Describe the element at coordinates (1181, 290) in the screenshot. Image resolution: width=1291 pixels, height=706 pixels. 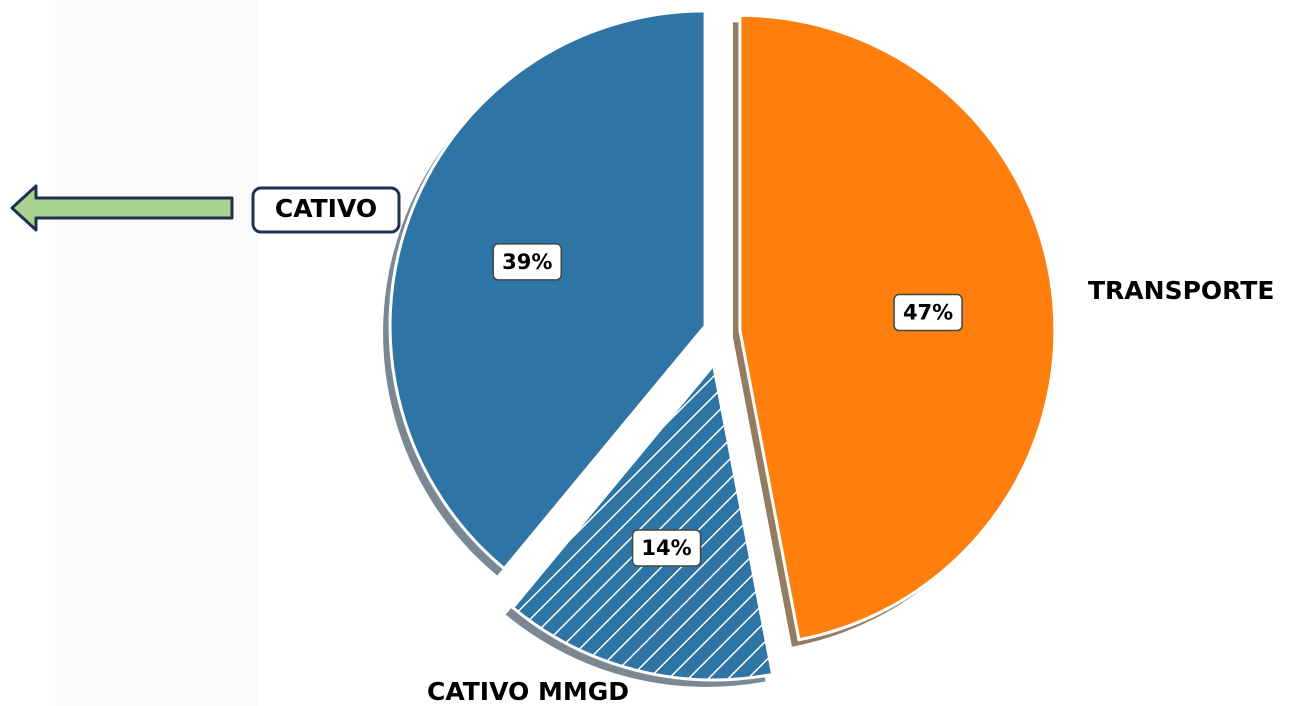
I see `category-label: TRANSPORTE` at that location.